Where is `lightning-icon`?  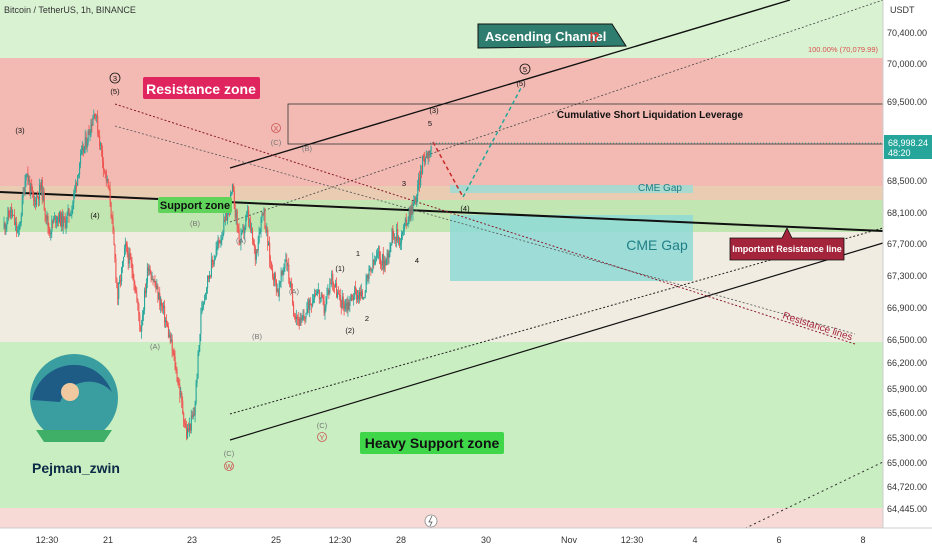 lightning-icon is located at coordinates (431, 521).